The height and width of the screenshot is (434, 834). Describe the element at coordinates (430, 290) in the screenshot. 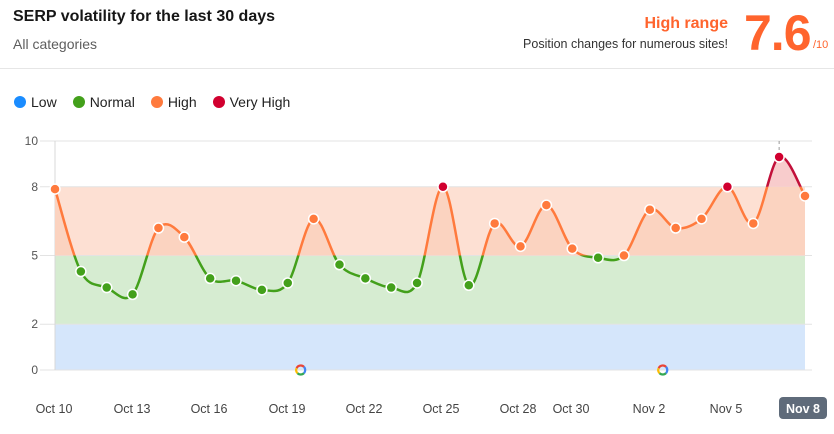

I see `zone-normal` at that location.